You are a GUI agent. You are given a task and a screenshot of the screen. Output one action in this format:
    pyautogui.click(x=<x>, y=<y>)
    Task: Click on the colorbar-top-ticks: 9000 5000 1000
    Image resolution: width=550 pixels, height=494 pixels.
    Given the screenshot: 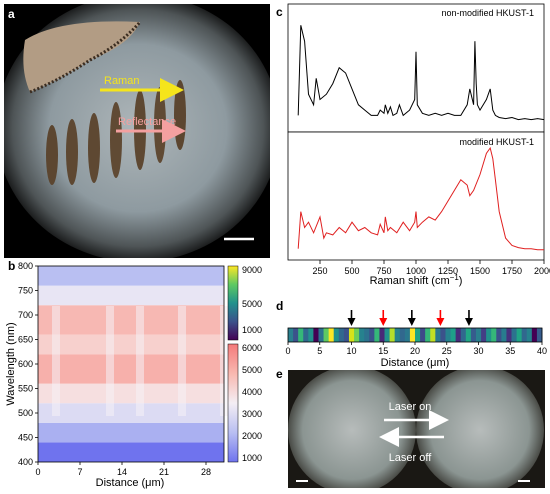 What is the action you would take?
    pyautogui.click(x=252, y=300)
    